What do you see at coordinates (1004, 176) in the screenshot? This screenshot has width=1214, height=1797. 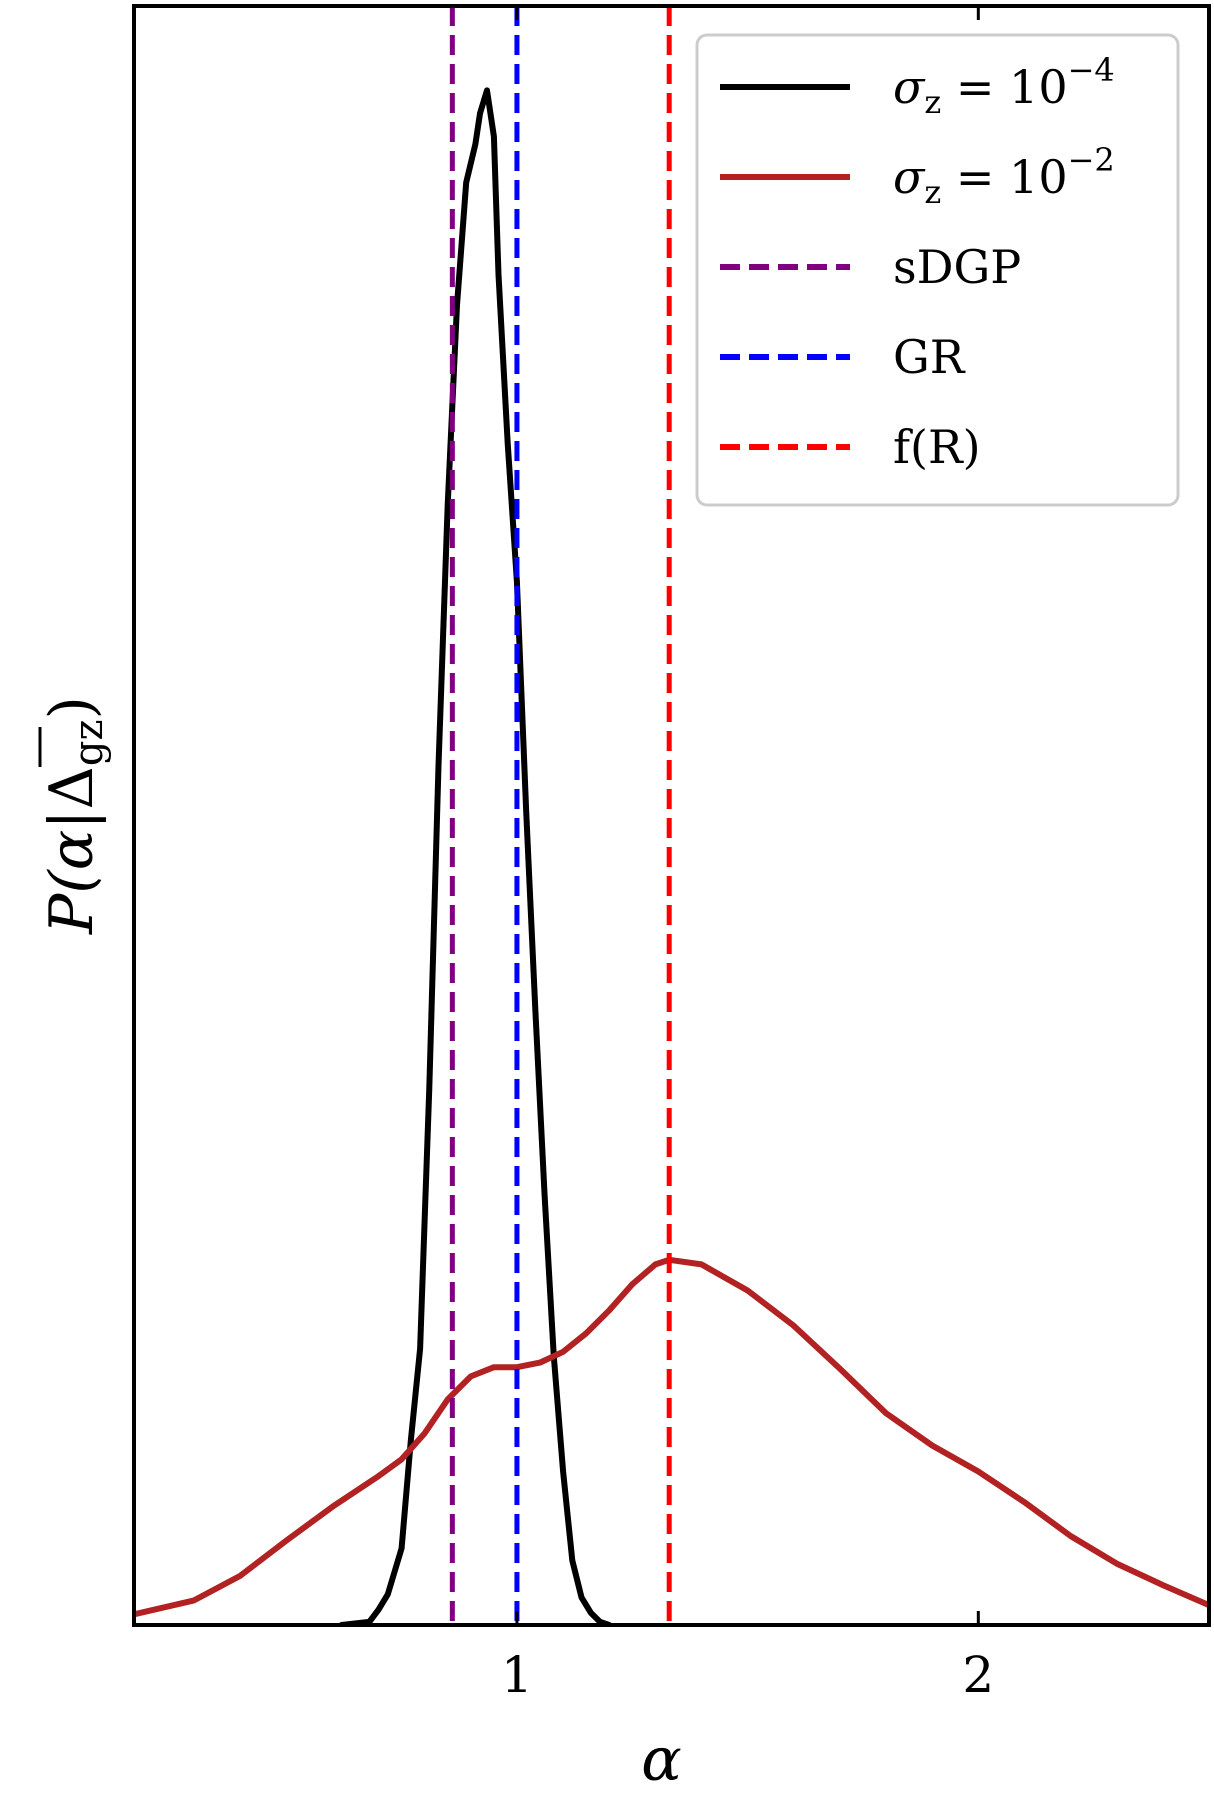 I see `legend-label-2: σz = 10−2` at bounding box center [1004, 176].